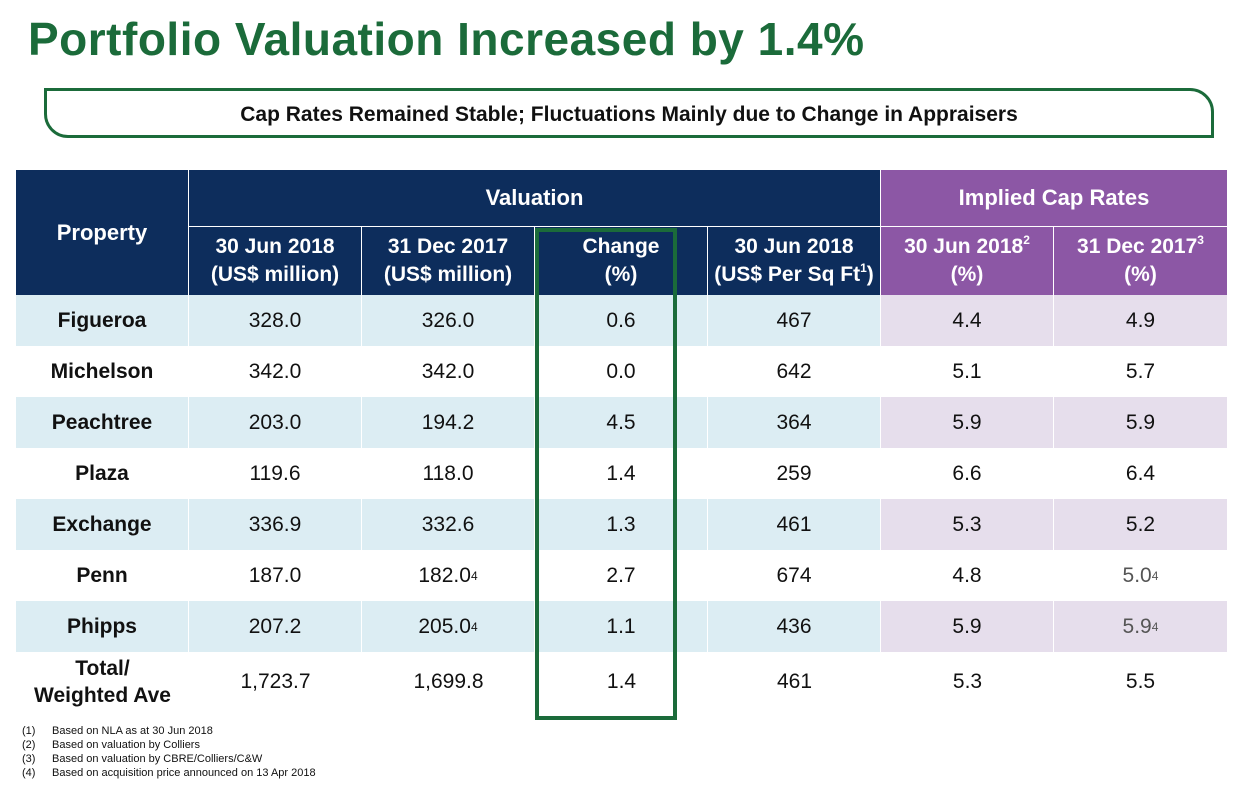 The height and width of the screenshot is (785, 1245). I want to click on property-cell-value: Figueroa, so click(102, 320).